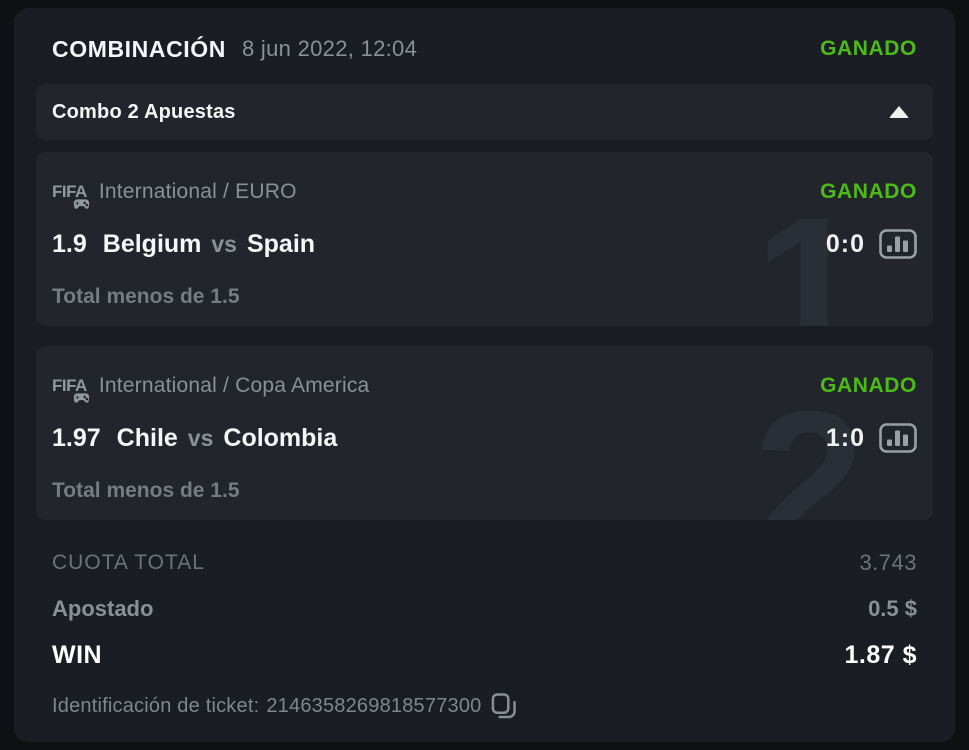 Image resolution: width=969 pixels, height=750 pixels. Describe the element at coordinates (504, 706) in the screenshot. I see `copy-ticket-id-icon` at that location.